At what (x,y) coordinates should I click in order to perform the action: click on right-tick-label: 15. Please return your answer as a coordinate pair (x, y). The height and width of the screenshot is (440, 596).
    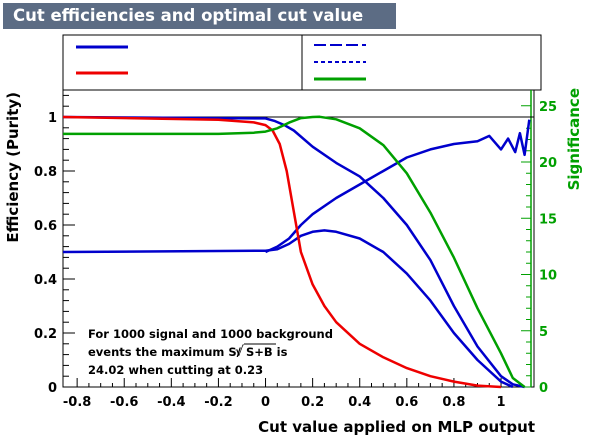
    Looking at the image, I should click on (548, 219).